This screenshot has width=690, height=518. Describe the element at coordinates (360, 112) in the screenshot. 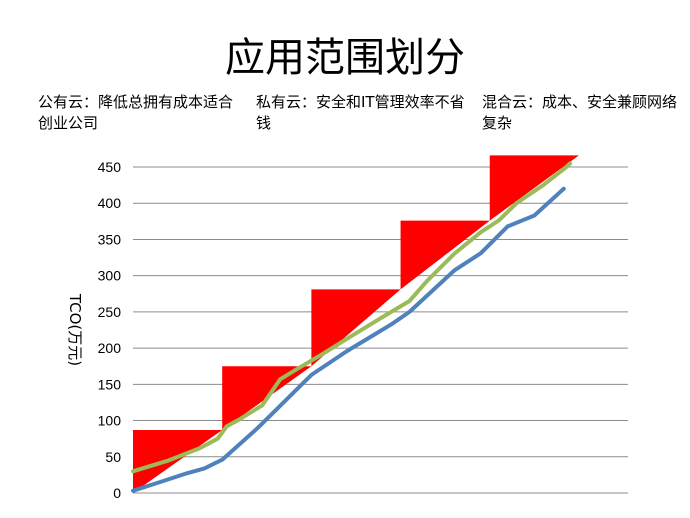

I see `private-cloud-description: 私有云：安全和IT管理效率不省钱` at that location.